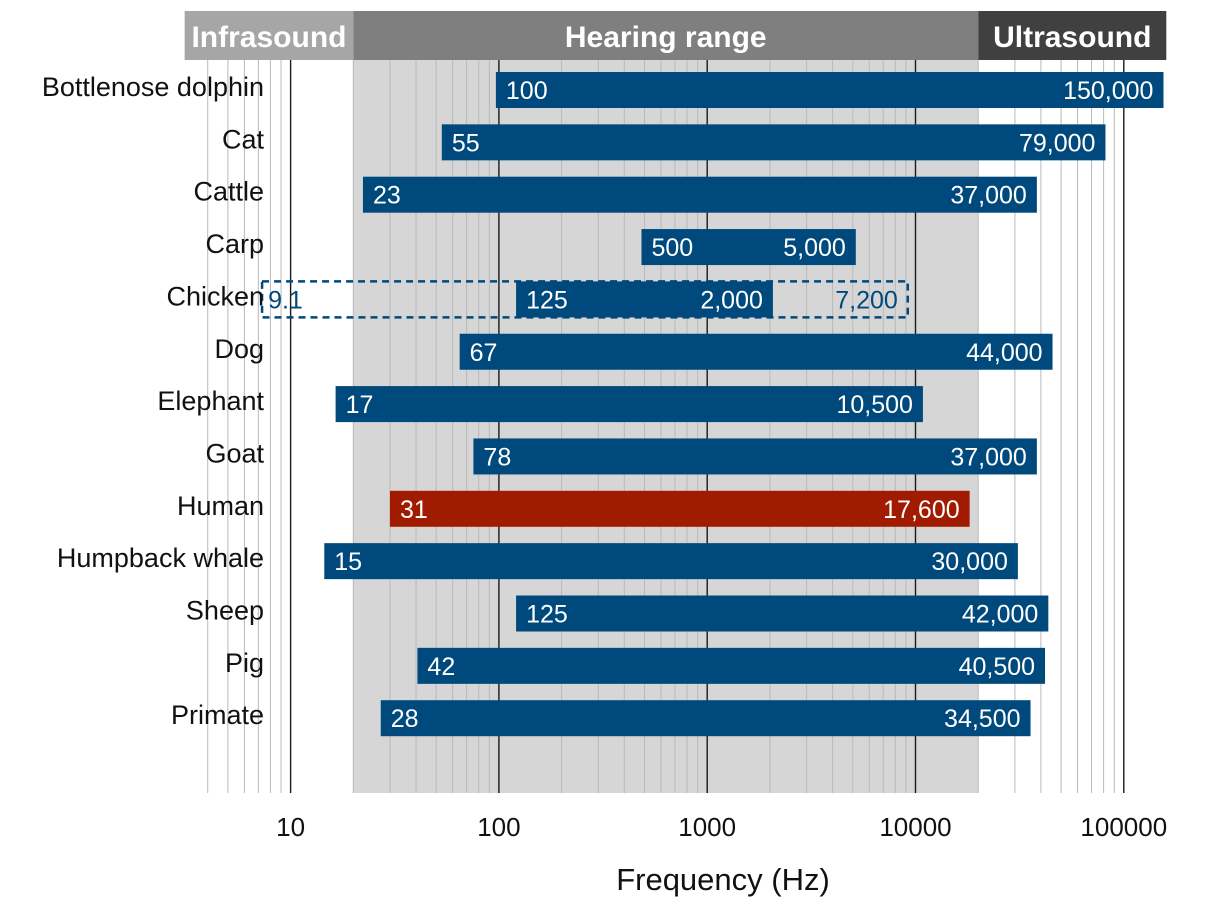 The height and width of the screenshot is (910, 1216). What do you see at coordinates (707, 827) in the screenshot?
I see `x-tick-label: 1000` at bounding box center [707, 827].